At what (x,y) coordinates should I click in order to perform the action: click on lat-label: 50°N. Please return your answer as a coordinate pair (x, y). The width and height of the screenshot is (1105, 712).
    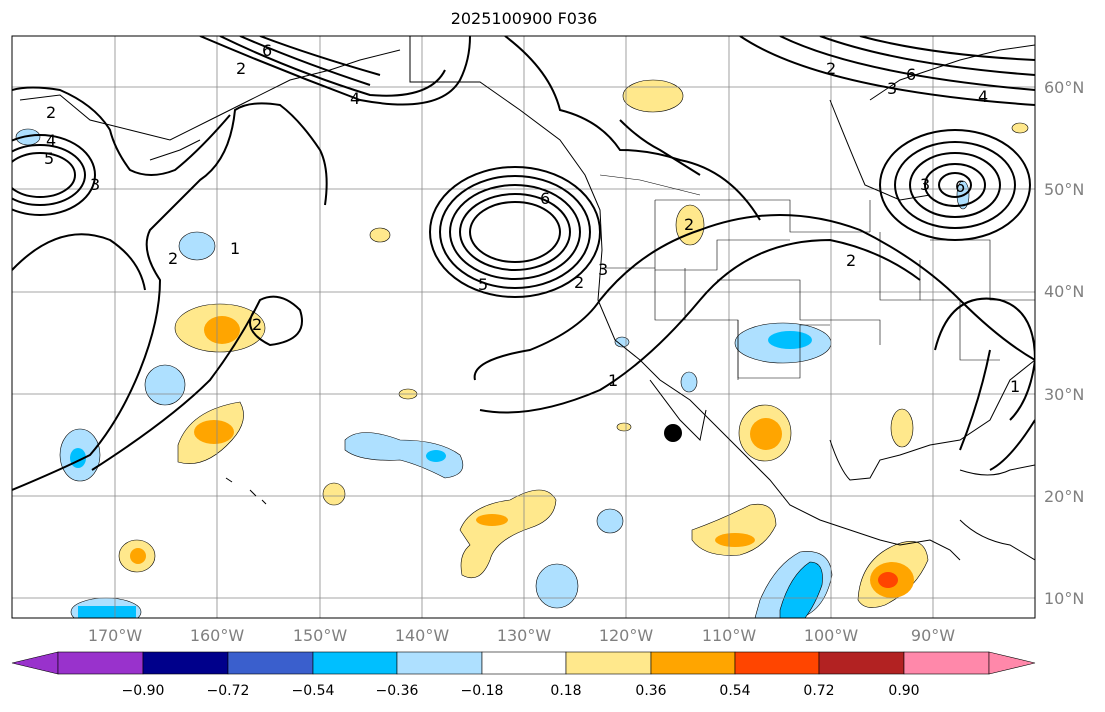
    Looking at the image, I should click on (1064, 189).